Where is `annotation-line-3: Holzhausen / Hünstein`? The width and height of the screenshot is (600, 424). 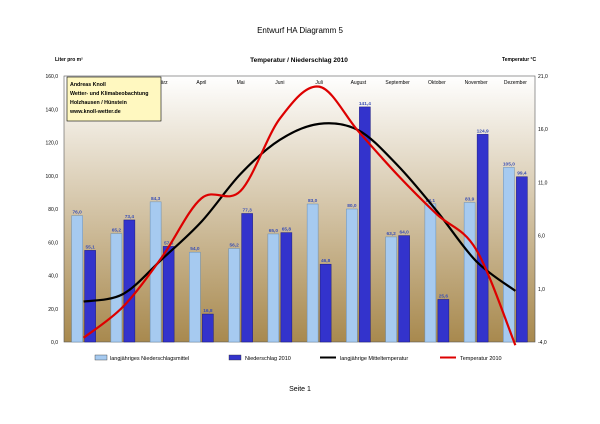 annotation-line-3: Holzhausen / Hünstein is located at coordinates (98, 103).